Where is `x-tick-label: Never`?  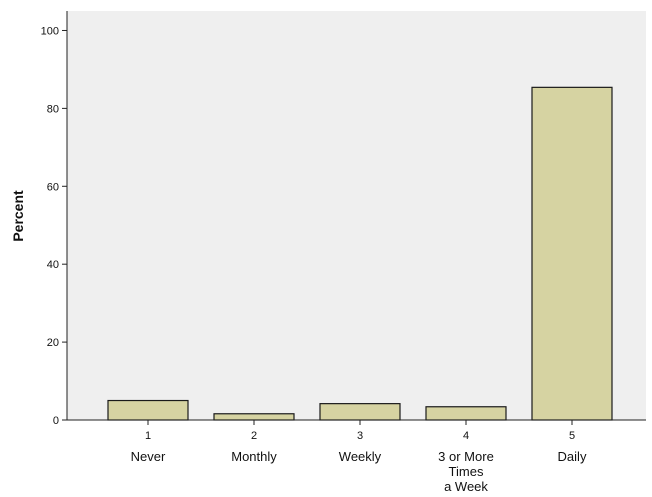 x-tick-label: Never is located at coordinates (148, 456).